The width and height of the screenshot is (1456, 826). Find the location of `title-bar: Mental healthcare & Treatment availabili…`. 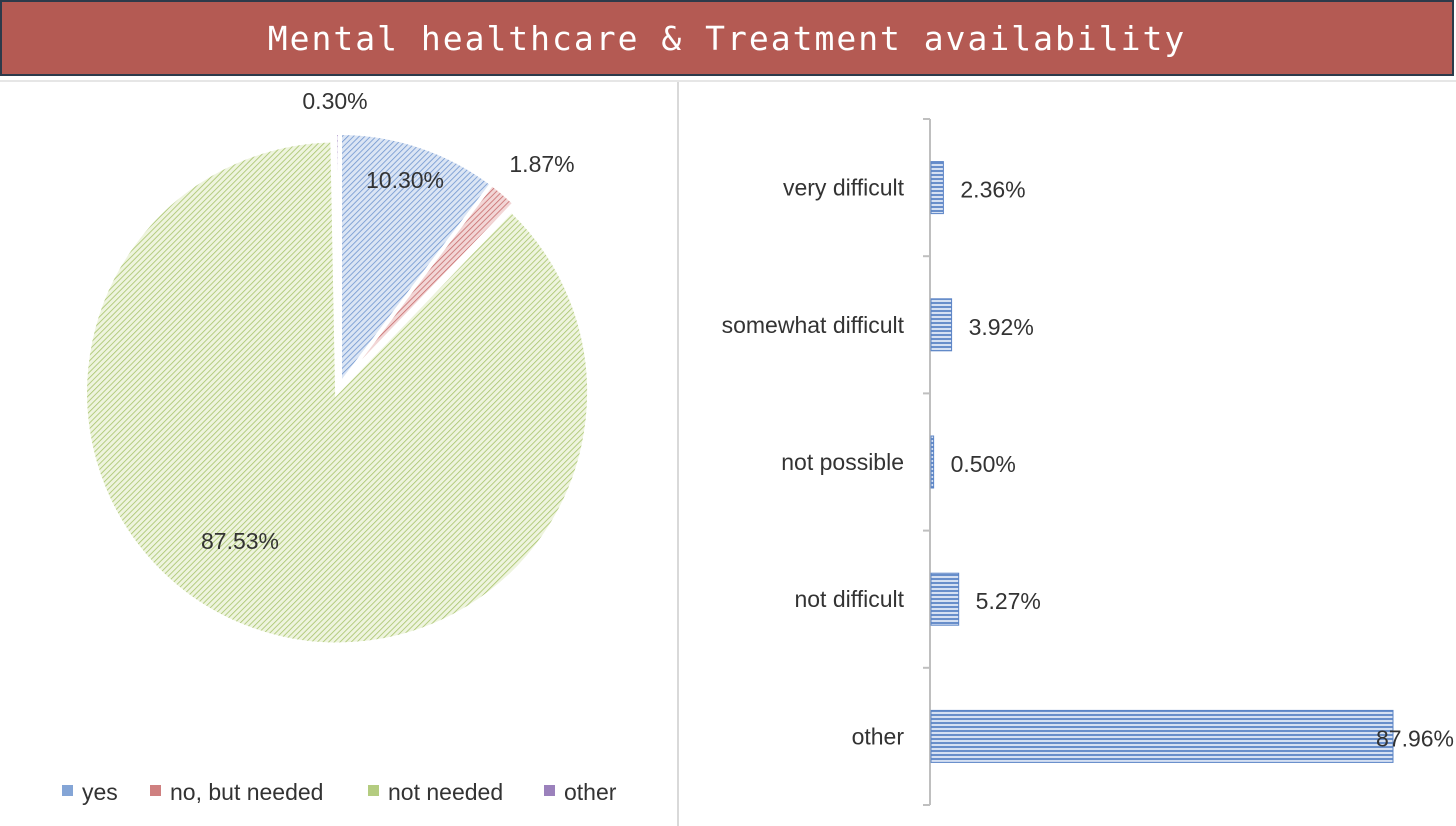

title-bar: Mental healthcare & Treatment availabili… is located at coordinates (727, 38).